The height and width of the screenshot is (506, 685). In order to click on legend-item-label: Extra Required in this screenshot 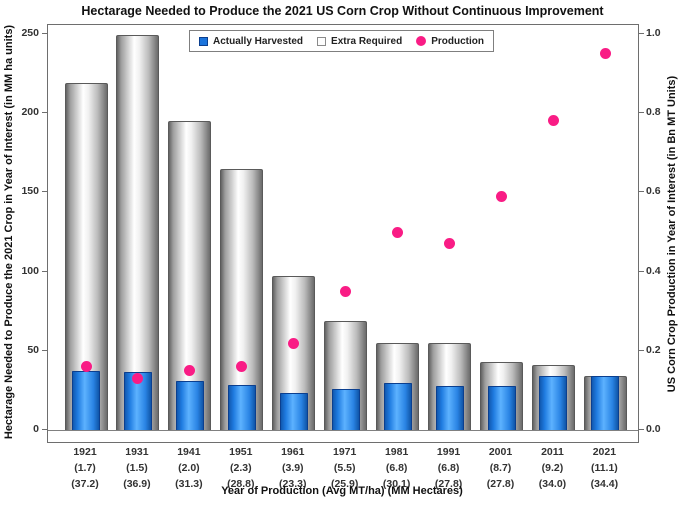, I will do `click(367, 41)`.